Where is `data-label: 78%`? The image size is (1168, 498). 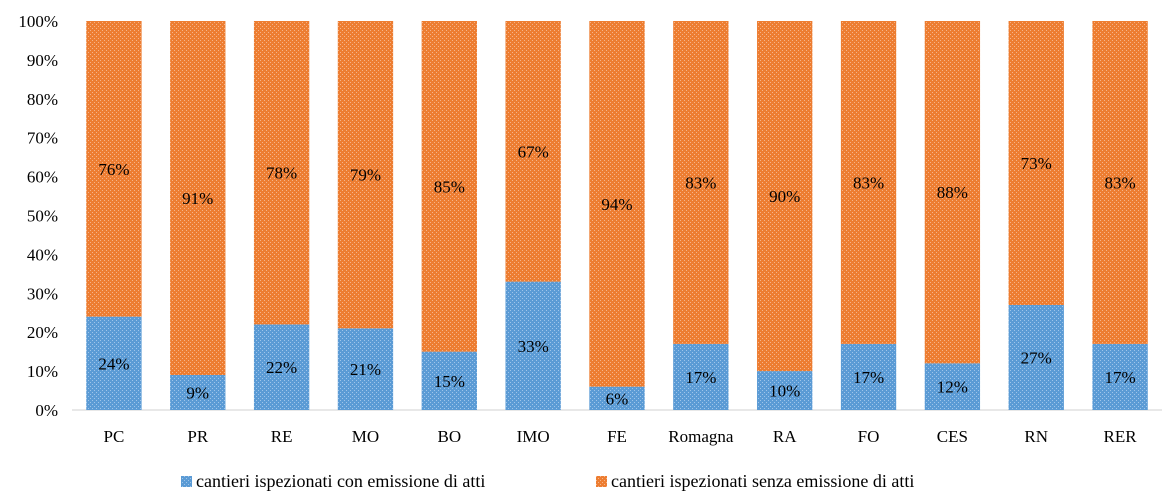
data-label: 78% is located at coordinates (281, 173).